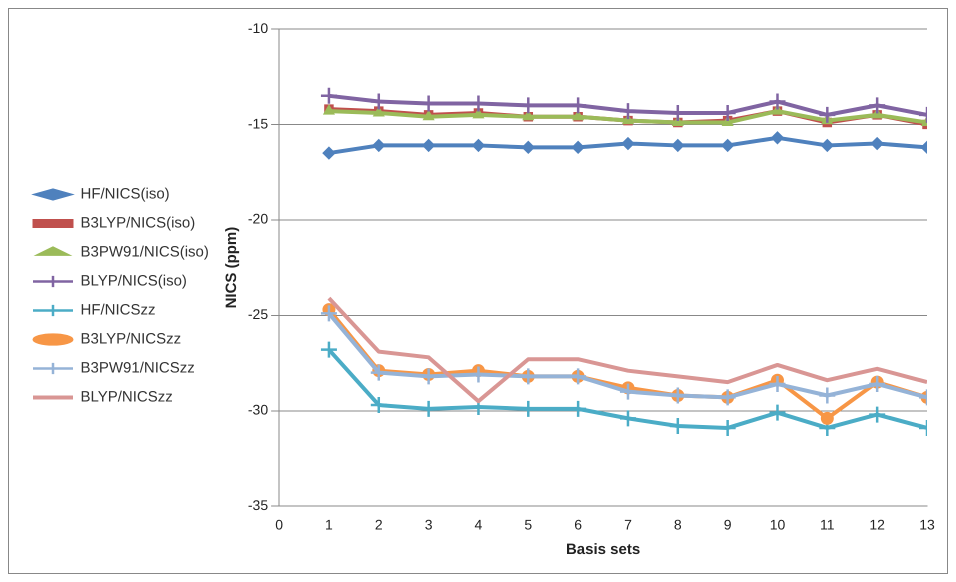 The image size is (956, 582). What do you see at coordinates (279, 524) in the screenshot?
I see `x-tick-label: 0` at bounding box center [279, 524].